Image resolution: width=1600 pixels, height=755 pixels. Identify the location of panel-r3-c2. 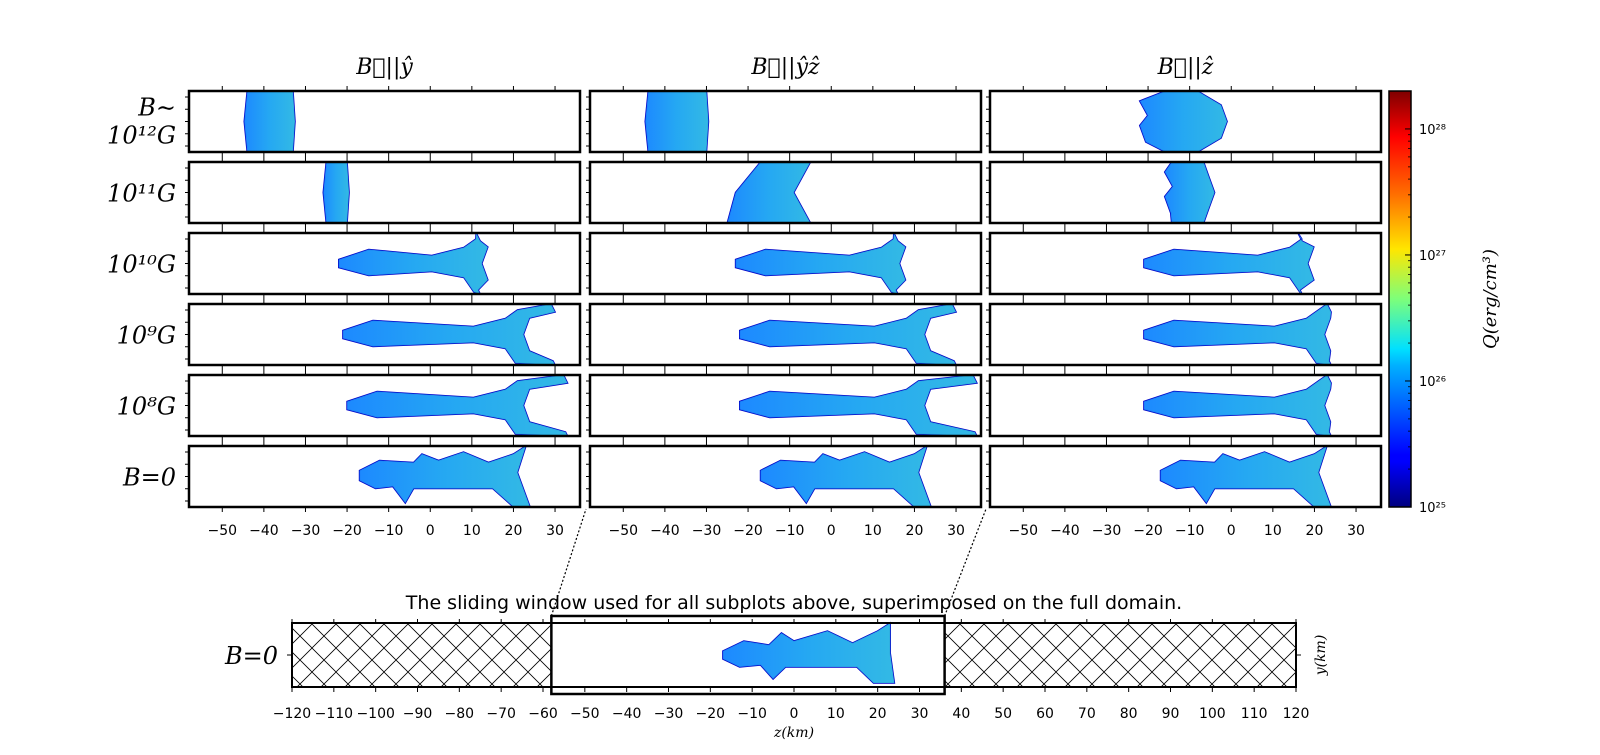
(784, 263).